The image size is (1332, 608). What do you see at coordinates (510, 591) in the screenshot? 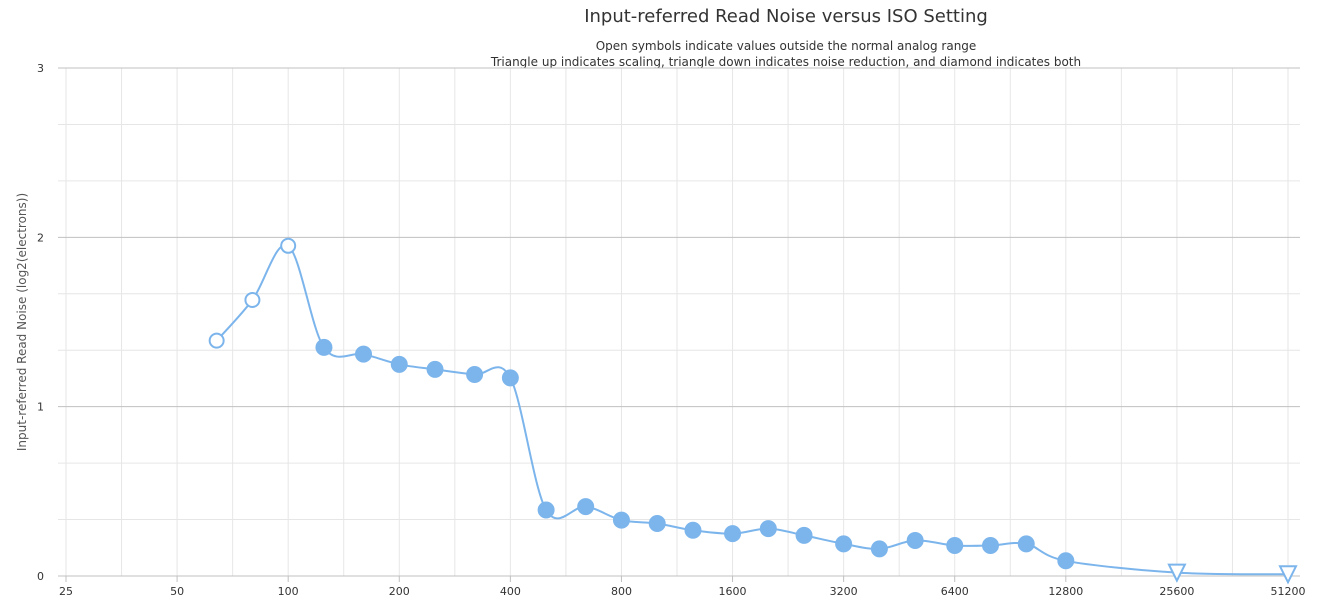
I see `x-tick-label: 400` at bounding box center [510, 591].